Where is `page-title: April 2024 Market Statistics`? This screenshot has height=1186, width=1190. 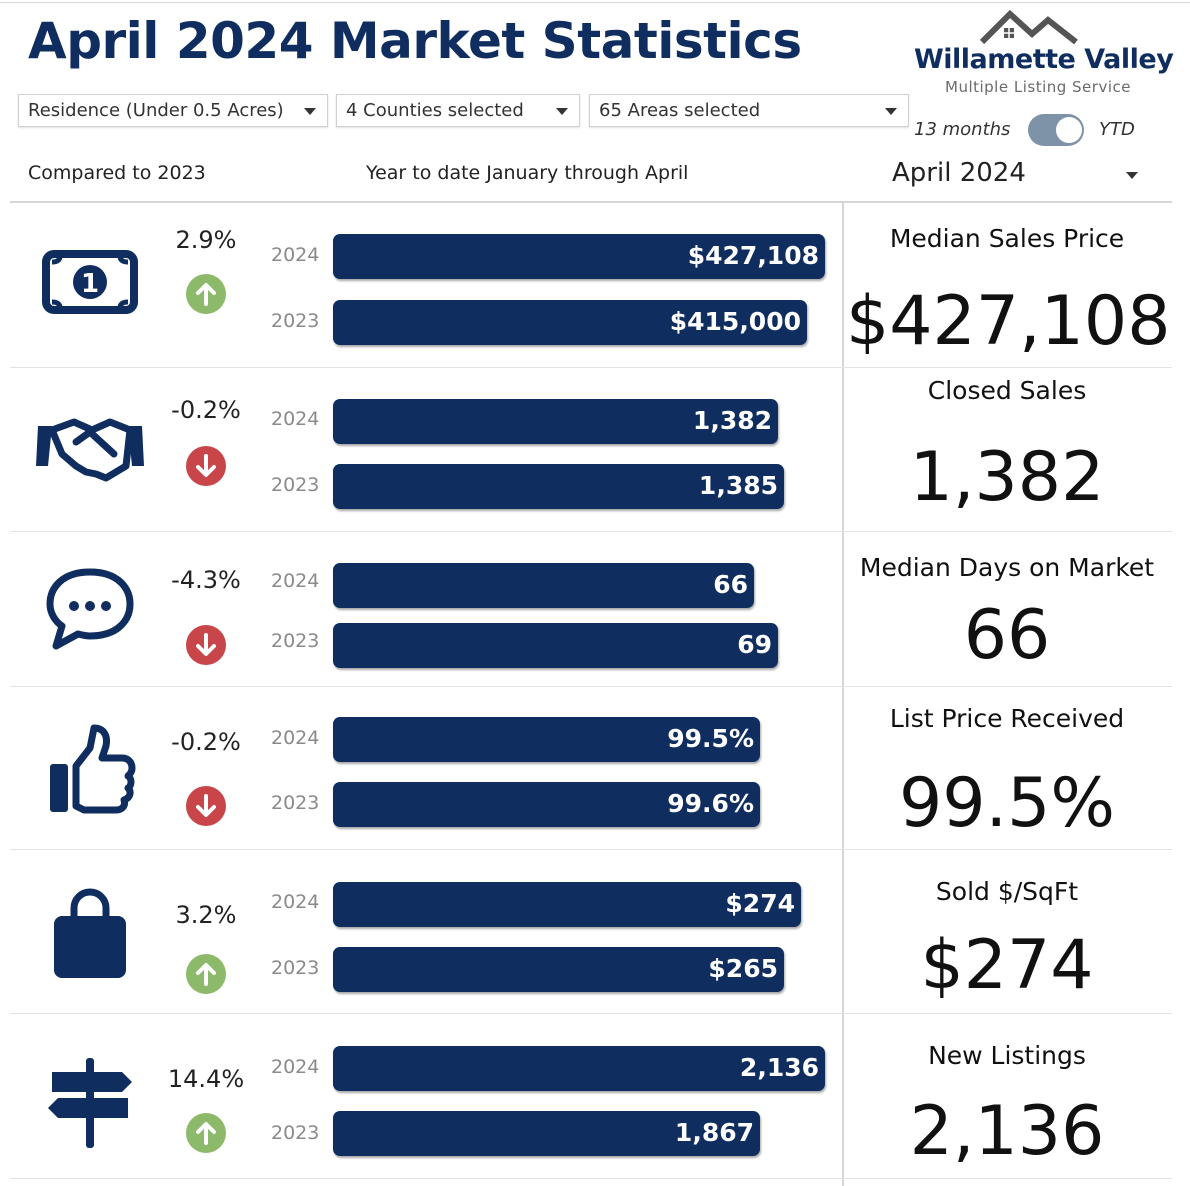
page-title: April 2024 Market Statistics is located at coordinates (415, 41).